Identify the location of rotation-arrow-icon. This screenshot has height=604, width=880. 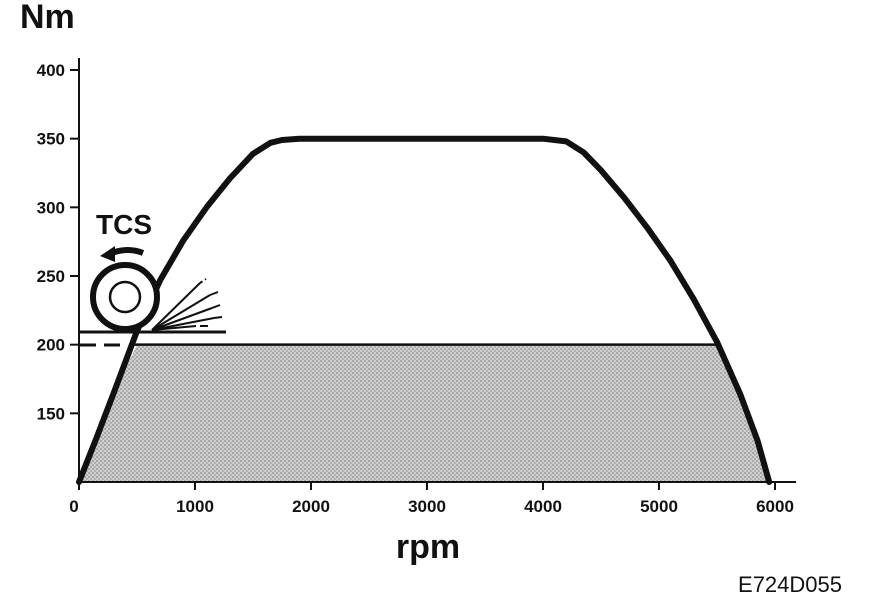
(127, 251).